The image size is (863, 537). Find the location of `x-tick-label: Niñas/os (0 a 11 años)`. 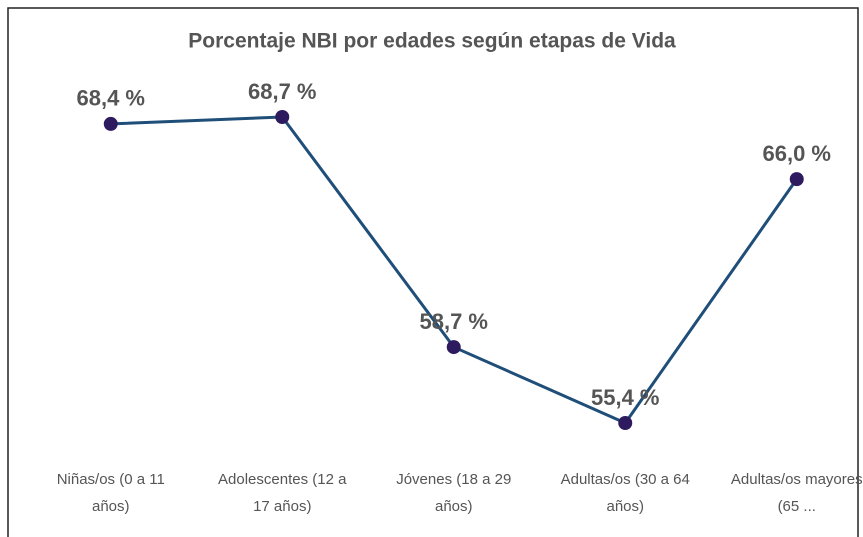

x-tick-label: Niñas/os (0 a 11 años) is located at coordinates (110, 493).